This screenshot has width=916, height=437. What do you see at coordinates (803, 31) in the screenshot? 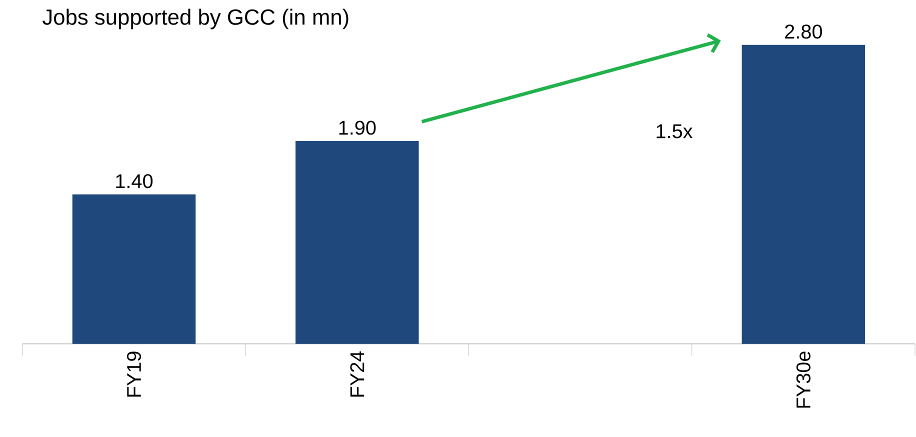
I see `data-label: 2.80` at bounding box center [803, 31].